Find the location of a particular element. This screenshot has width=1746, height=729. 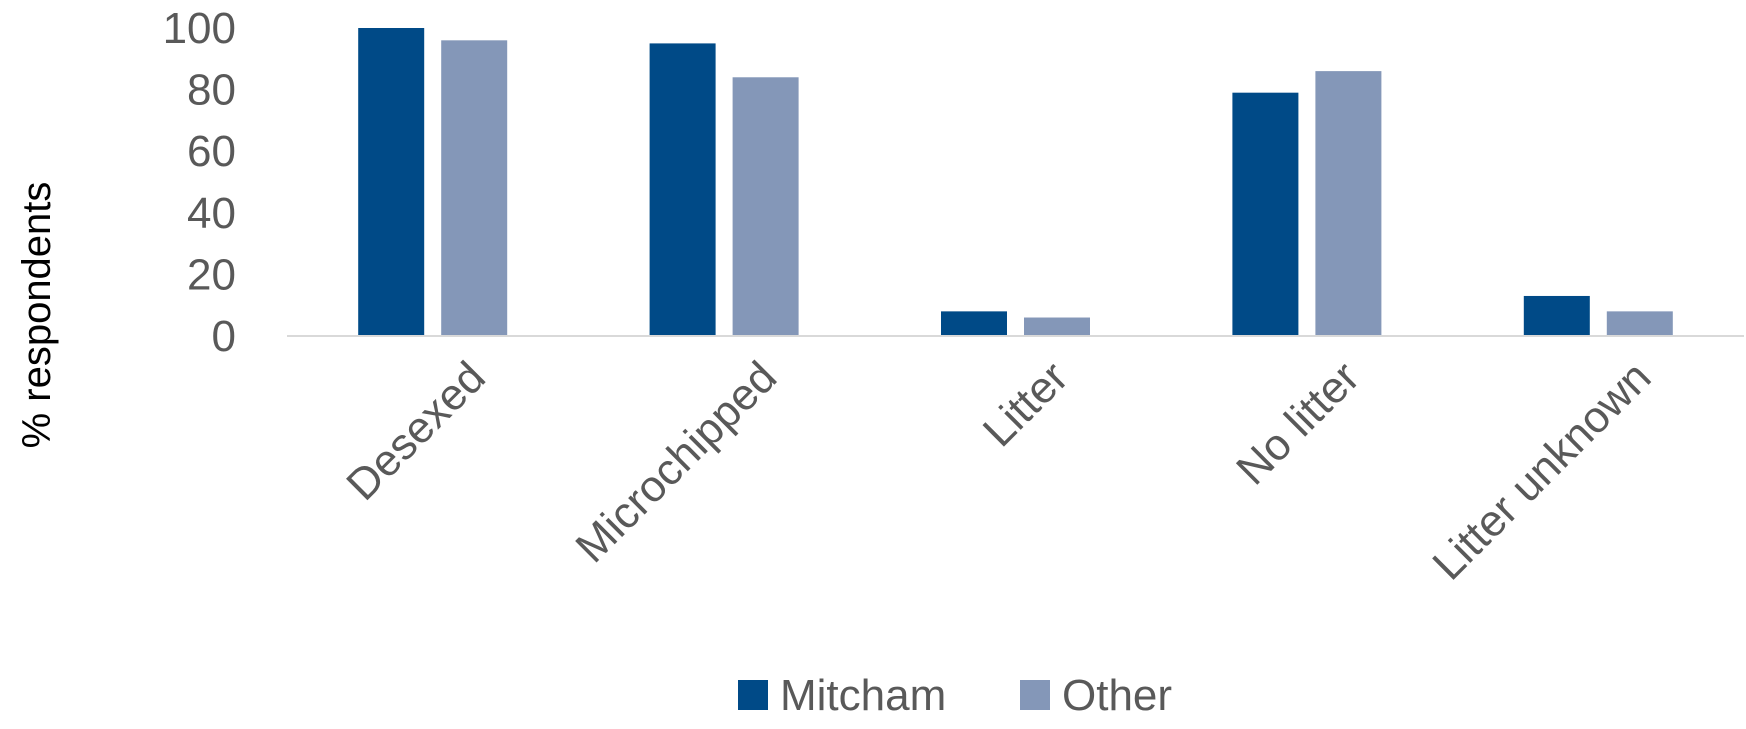

y-tick-label: 0 is located at coordinates (224, 336).